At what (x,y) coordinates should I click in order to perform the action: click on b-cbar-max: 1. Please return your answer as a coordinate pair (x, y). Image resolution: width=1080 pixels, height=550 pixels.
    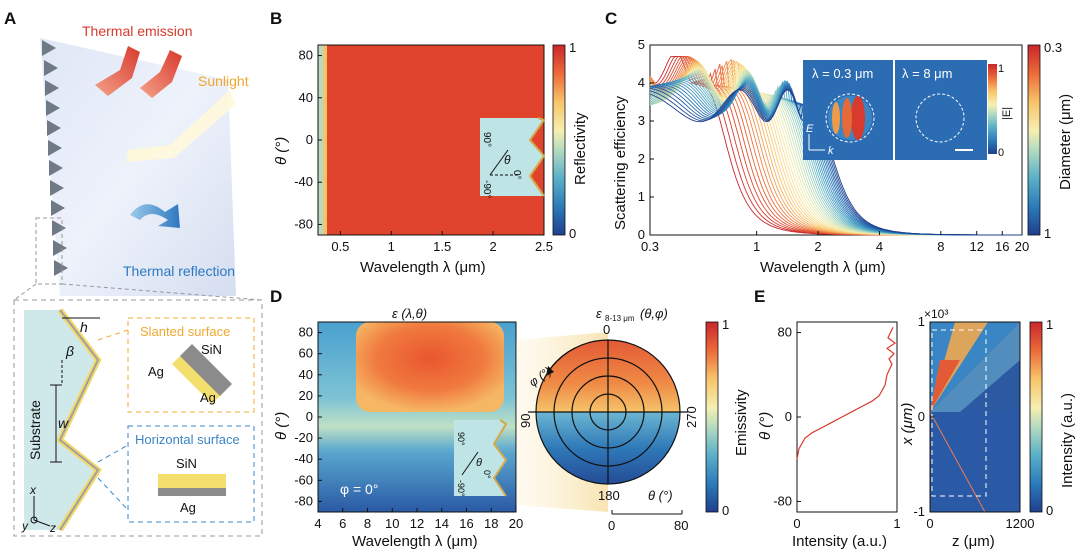
    Looking at the image, I should click on (572, 47).